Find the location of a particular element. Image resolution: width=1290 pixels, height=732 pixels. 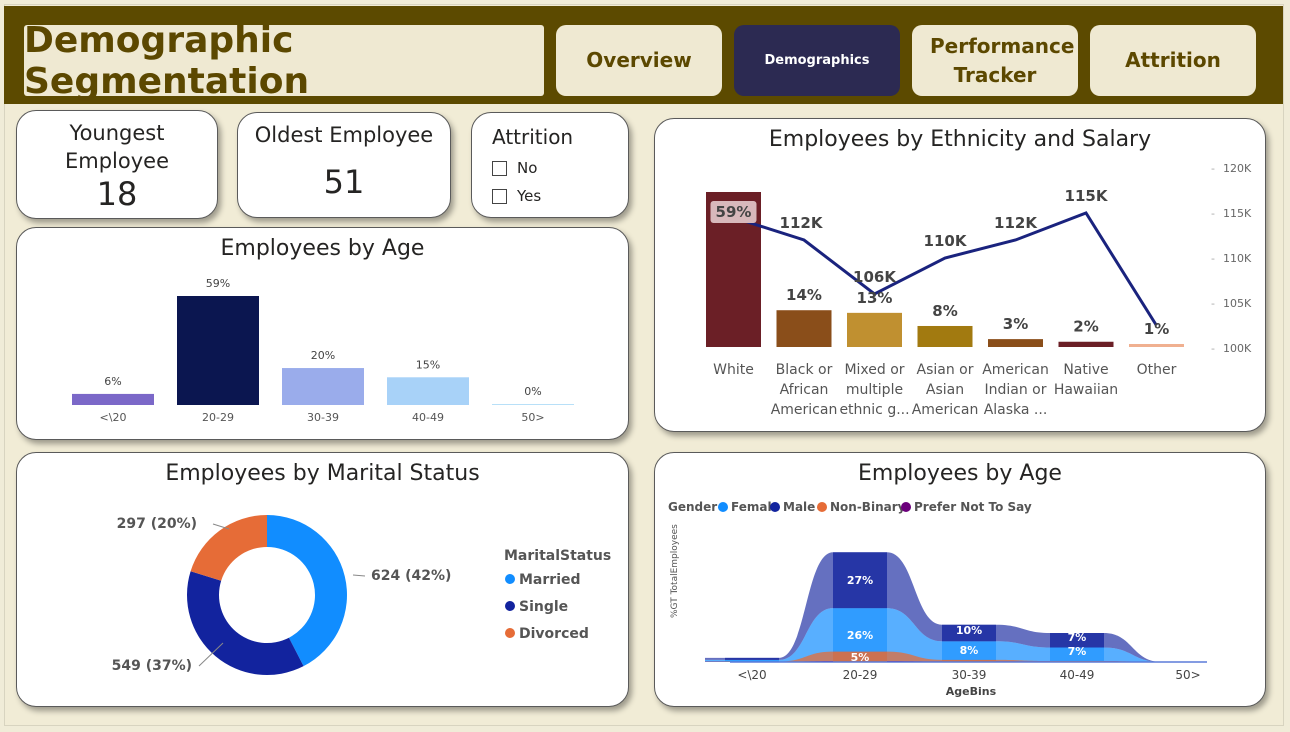

gender-data-label: 5% is located at coordinates (860, 657).